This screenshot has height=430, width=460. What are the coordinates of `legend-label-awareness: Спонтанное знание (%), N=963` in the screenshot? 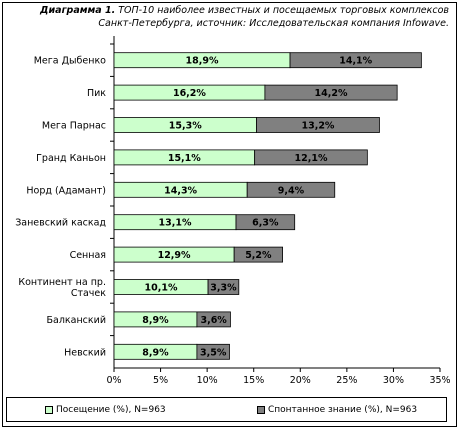 It's located at (343, 410).